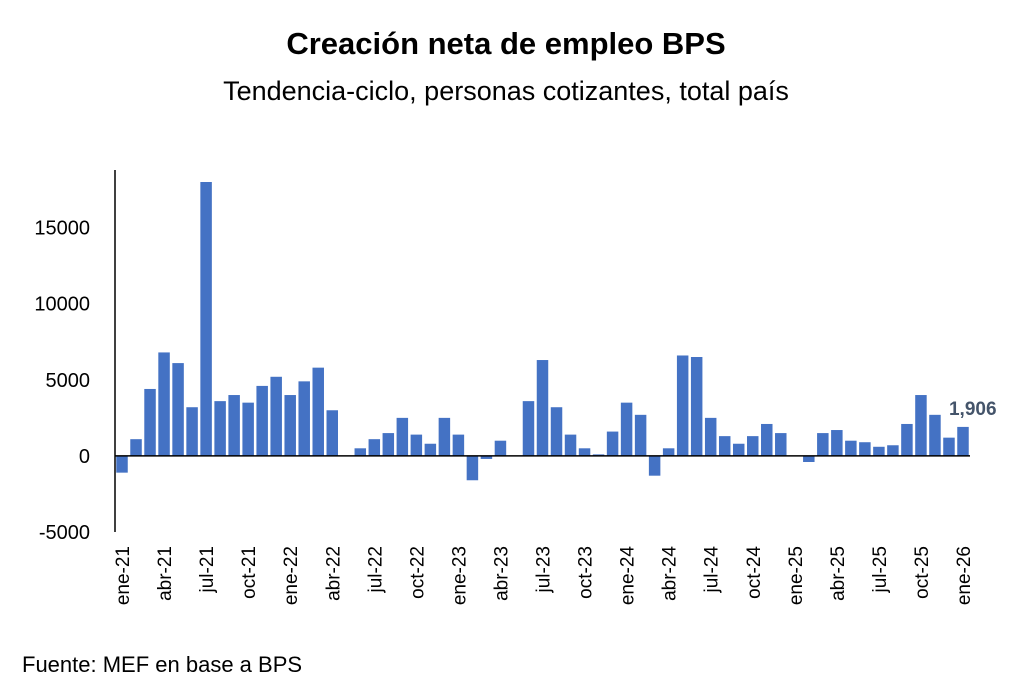 The width and height of the screenshot is (1012, 678). What do you see at coordinates (796, 575) in the screenshot?
I see `x-tick-label: ene-25` at bounding box center [796, 575].